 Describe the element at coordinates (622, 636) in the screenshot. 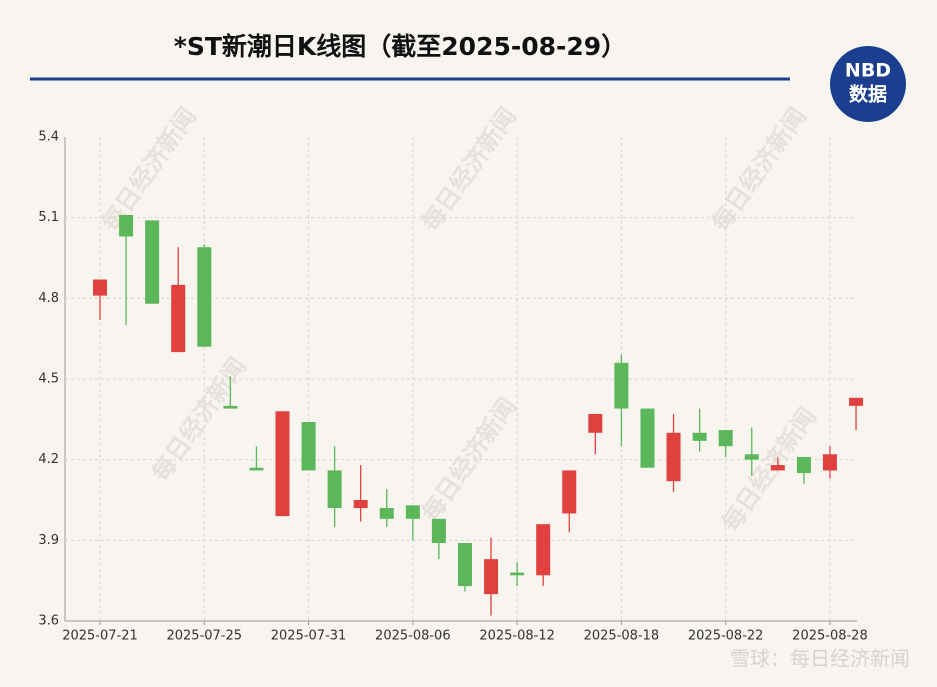

I see `x-tick-label: 2025-08-18` at that location.